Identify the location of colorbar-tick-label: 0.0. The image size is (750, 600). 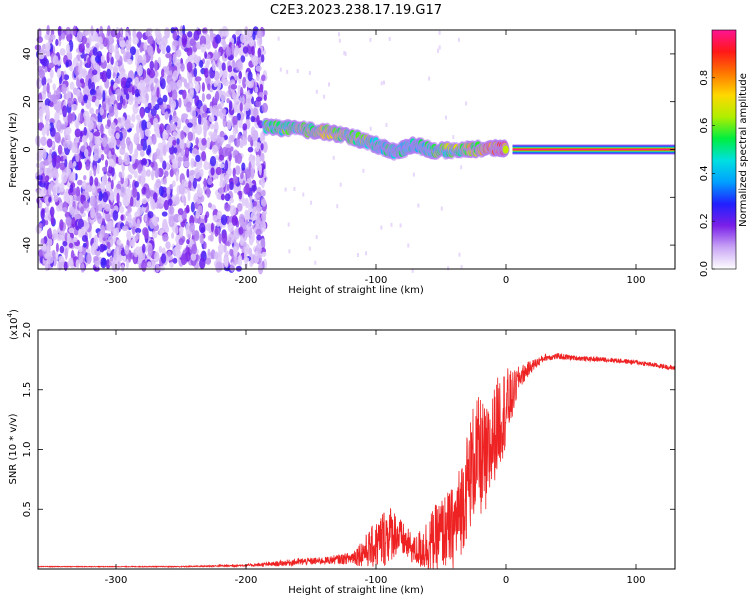
(704, 269).